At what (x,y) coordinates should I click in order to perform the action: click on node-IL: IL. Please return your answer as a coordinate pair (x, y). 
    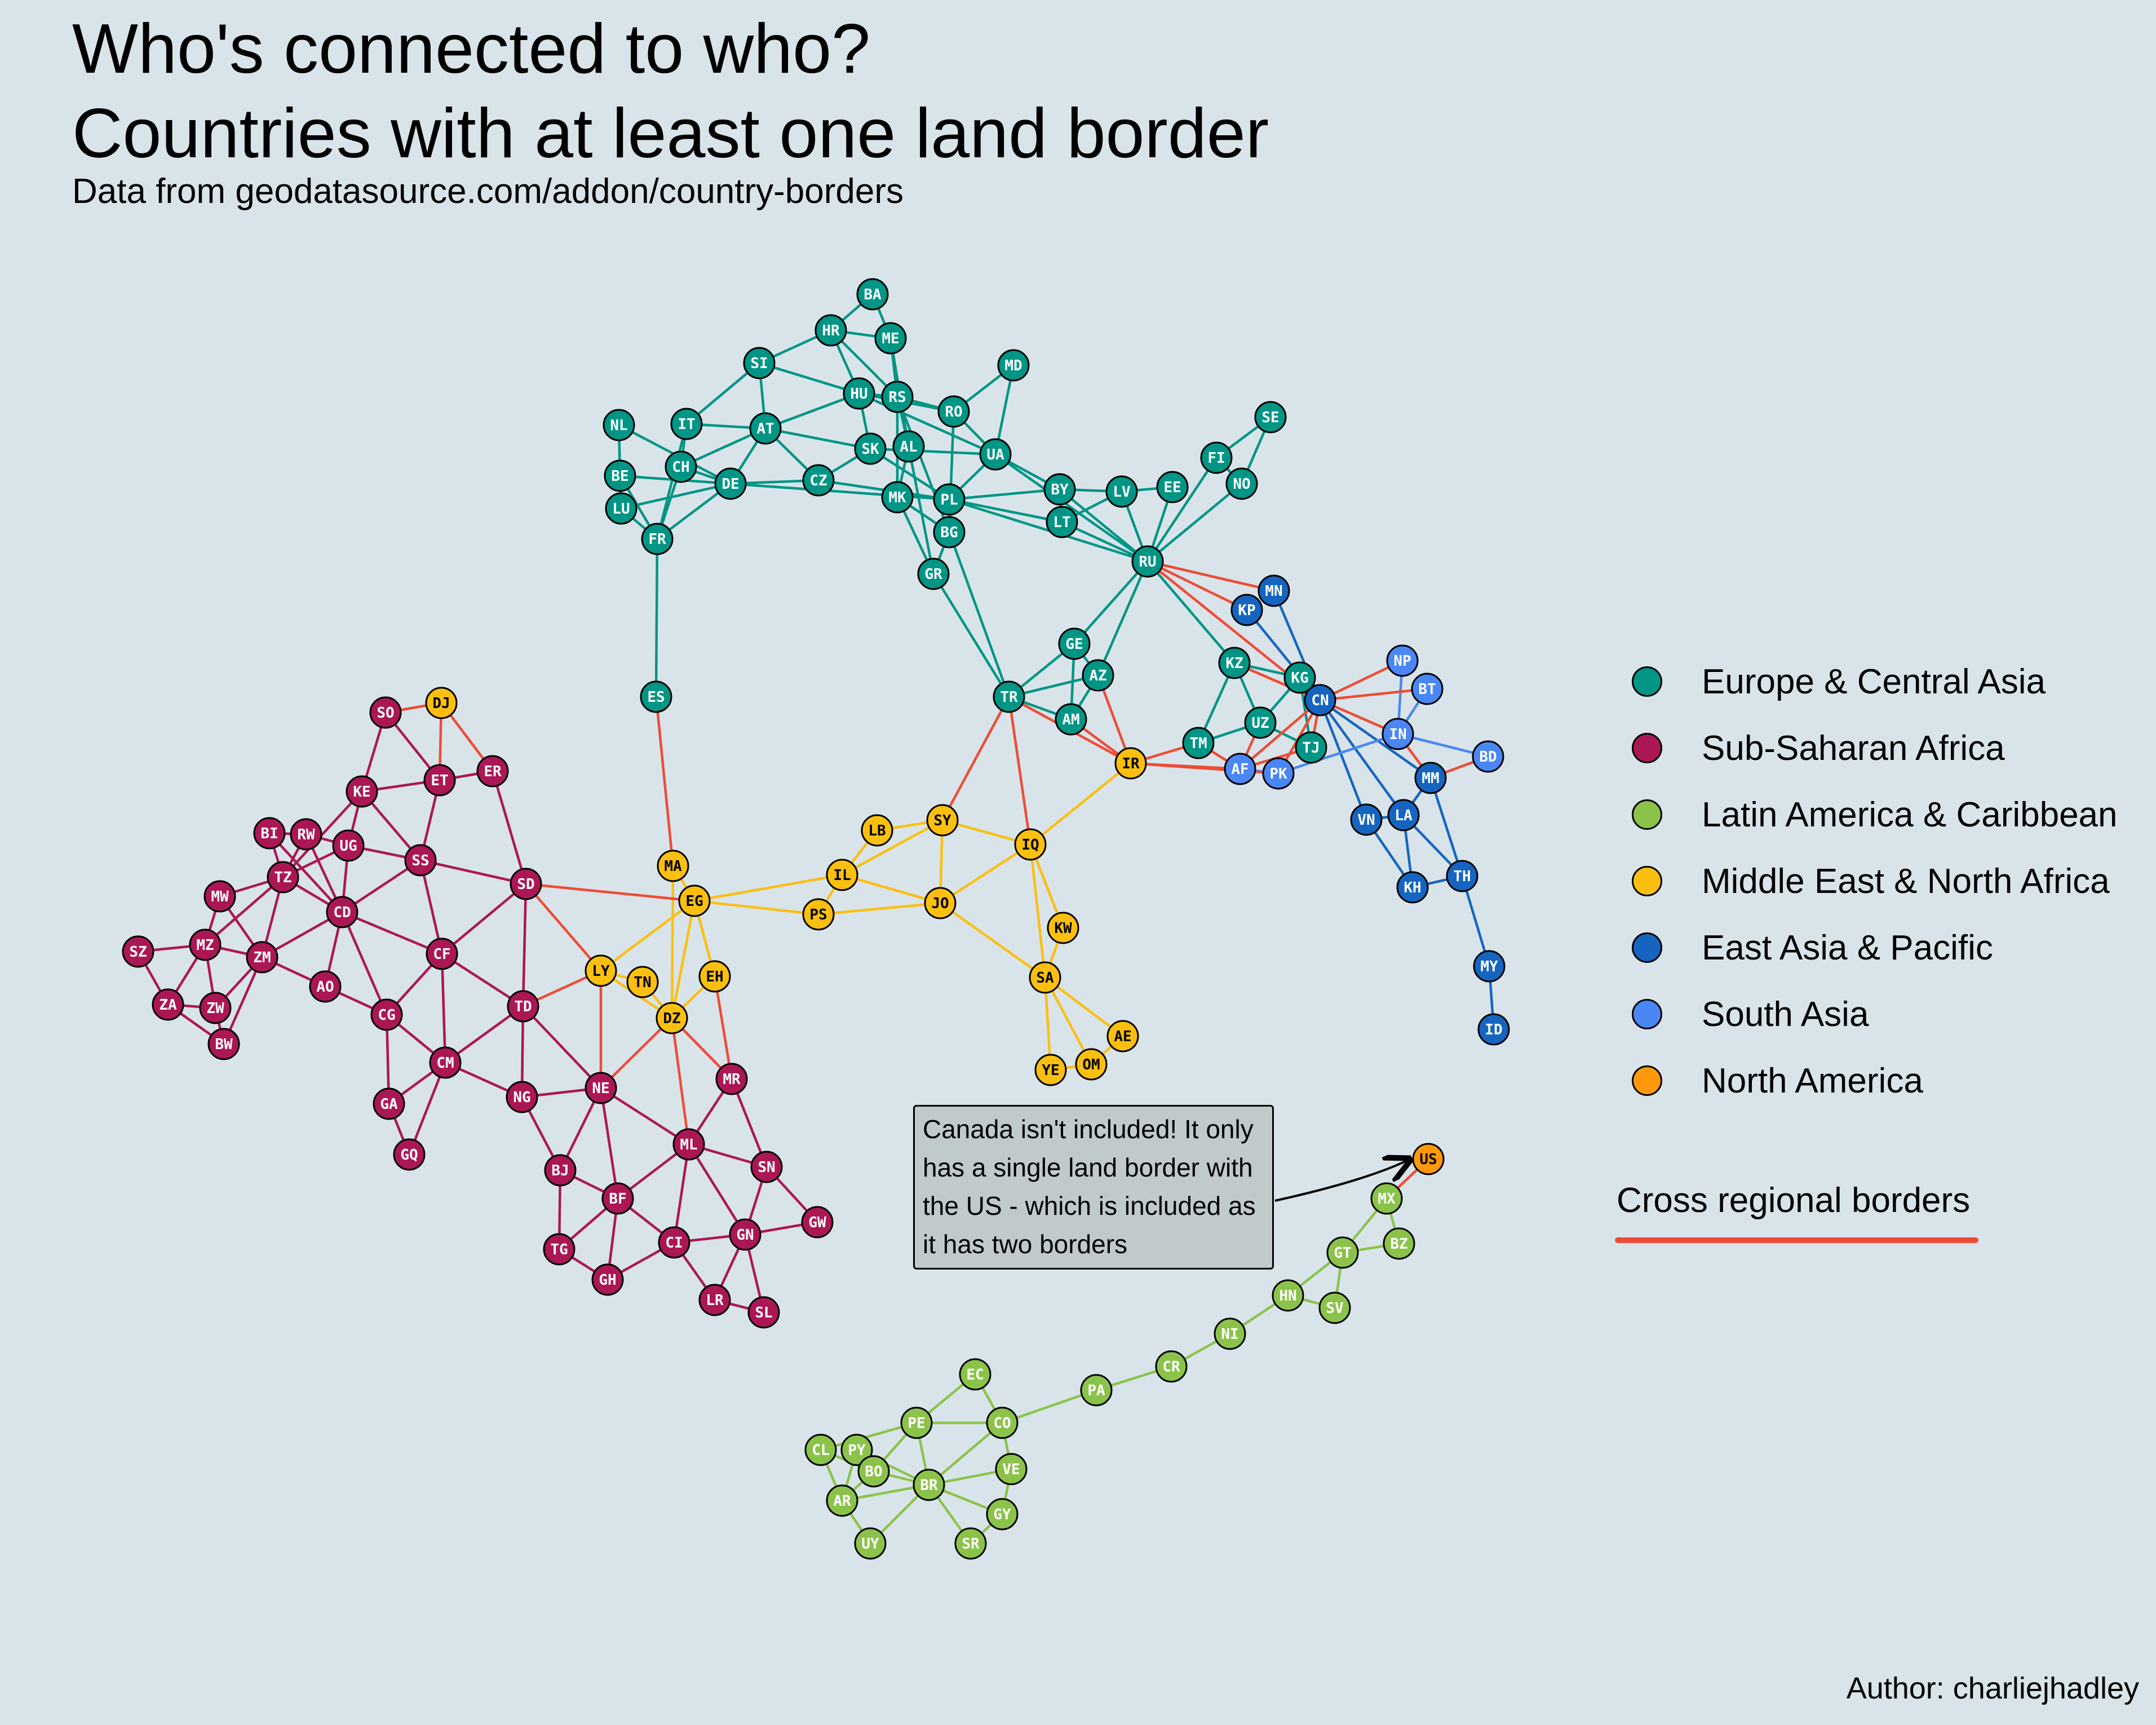
    Looking at the image, I should click on (842, 875).